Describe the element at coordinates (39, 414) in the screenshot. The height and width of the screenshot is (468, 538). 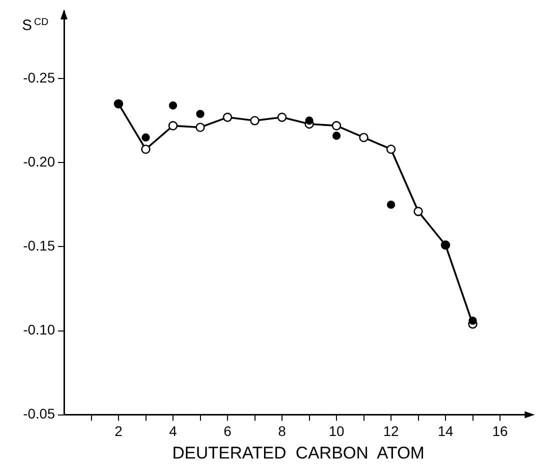
I see `y-tick-label: -0.05` at that location.